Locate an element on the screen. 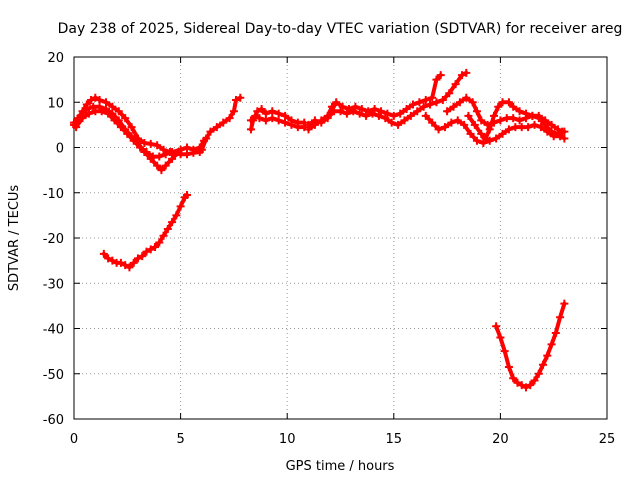  y-axis-label: SDTVAR / TECUs is located at coordinates (14, 238).